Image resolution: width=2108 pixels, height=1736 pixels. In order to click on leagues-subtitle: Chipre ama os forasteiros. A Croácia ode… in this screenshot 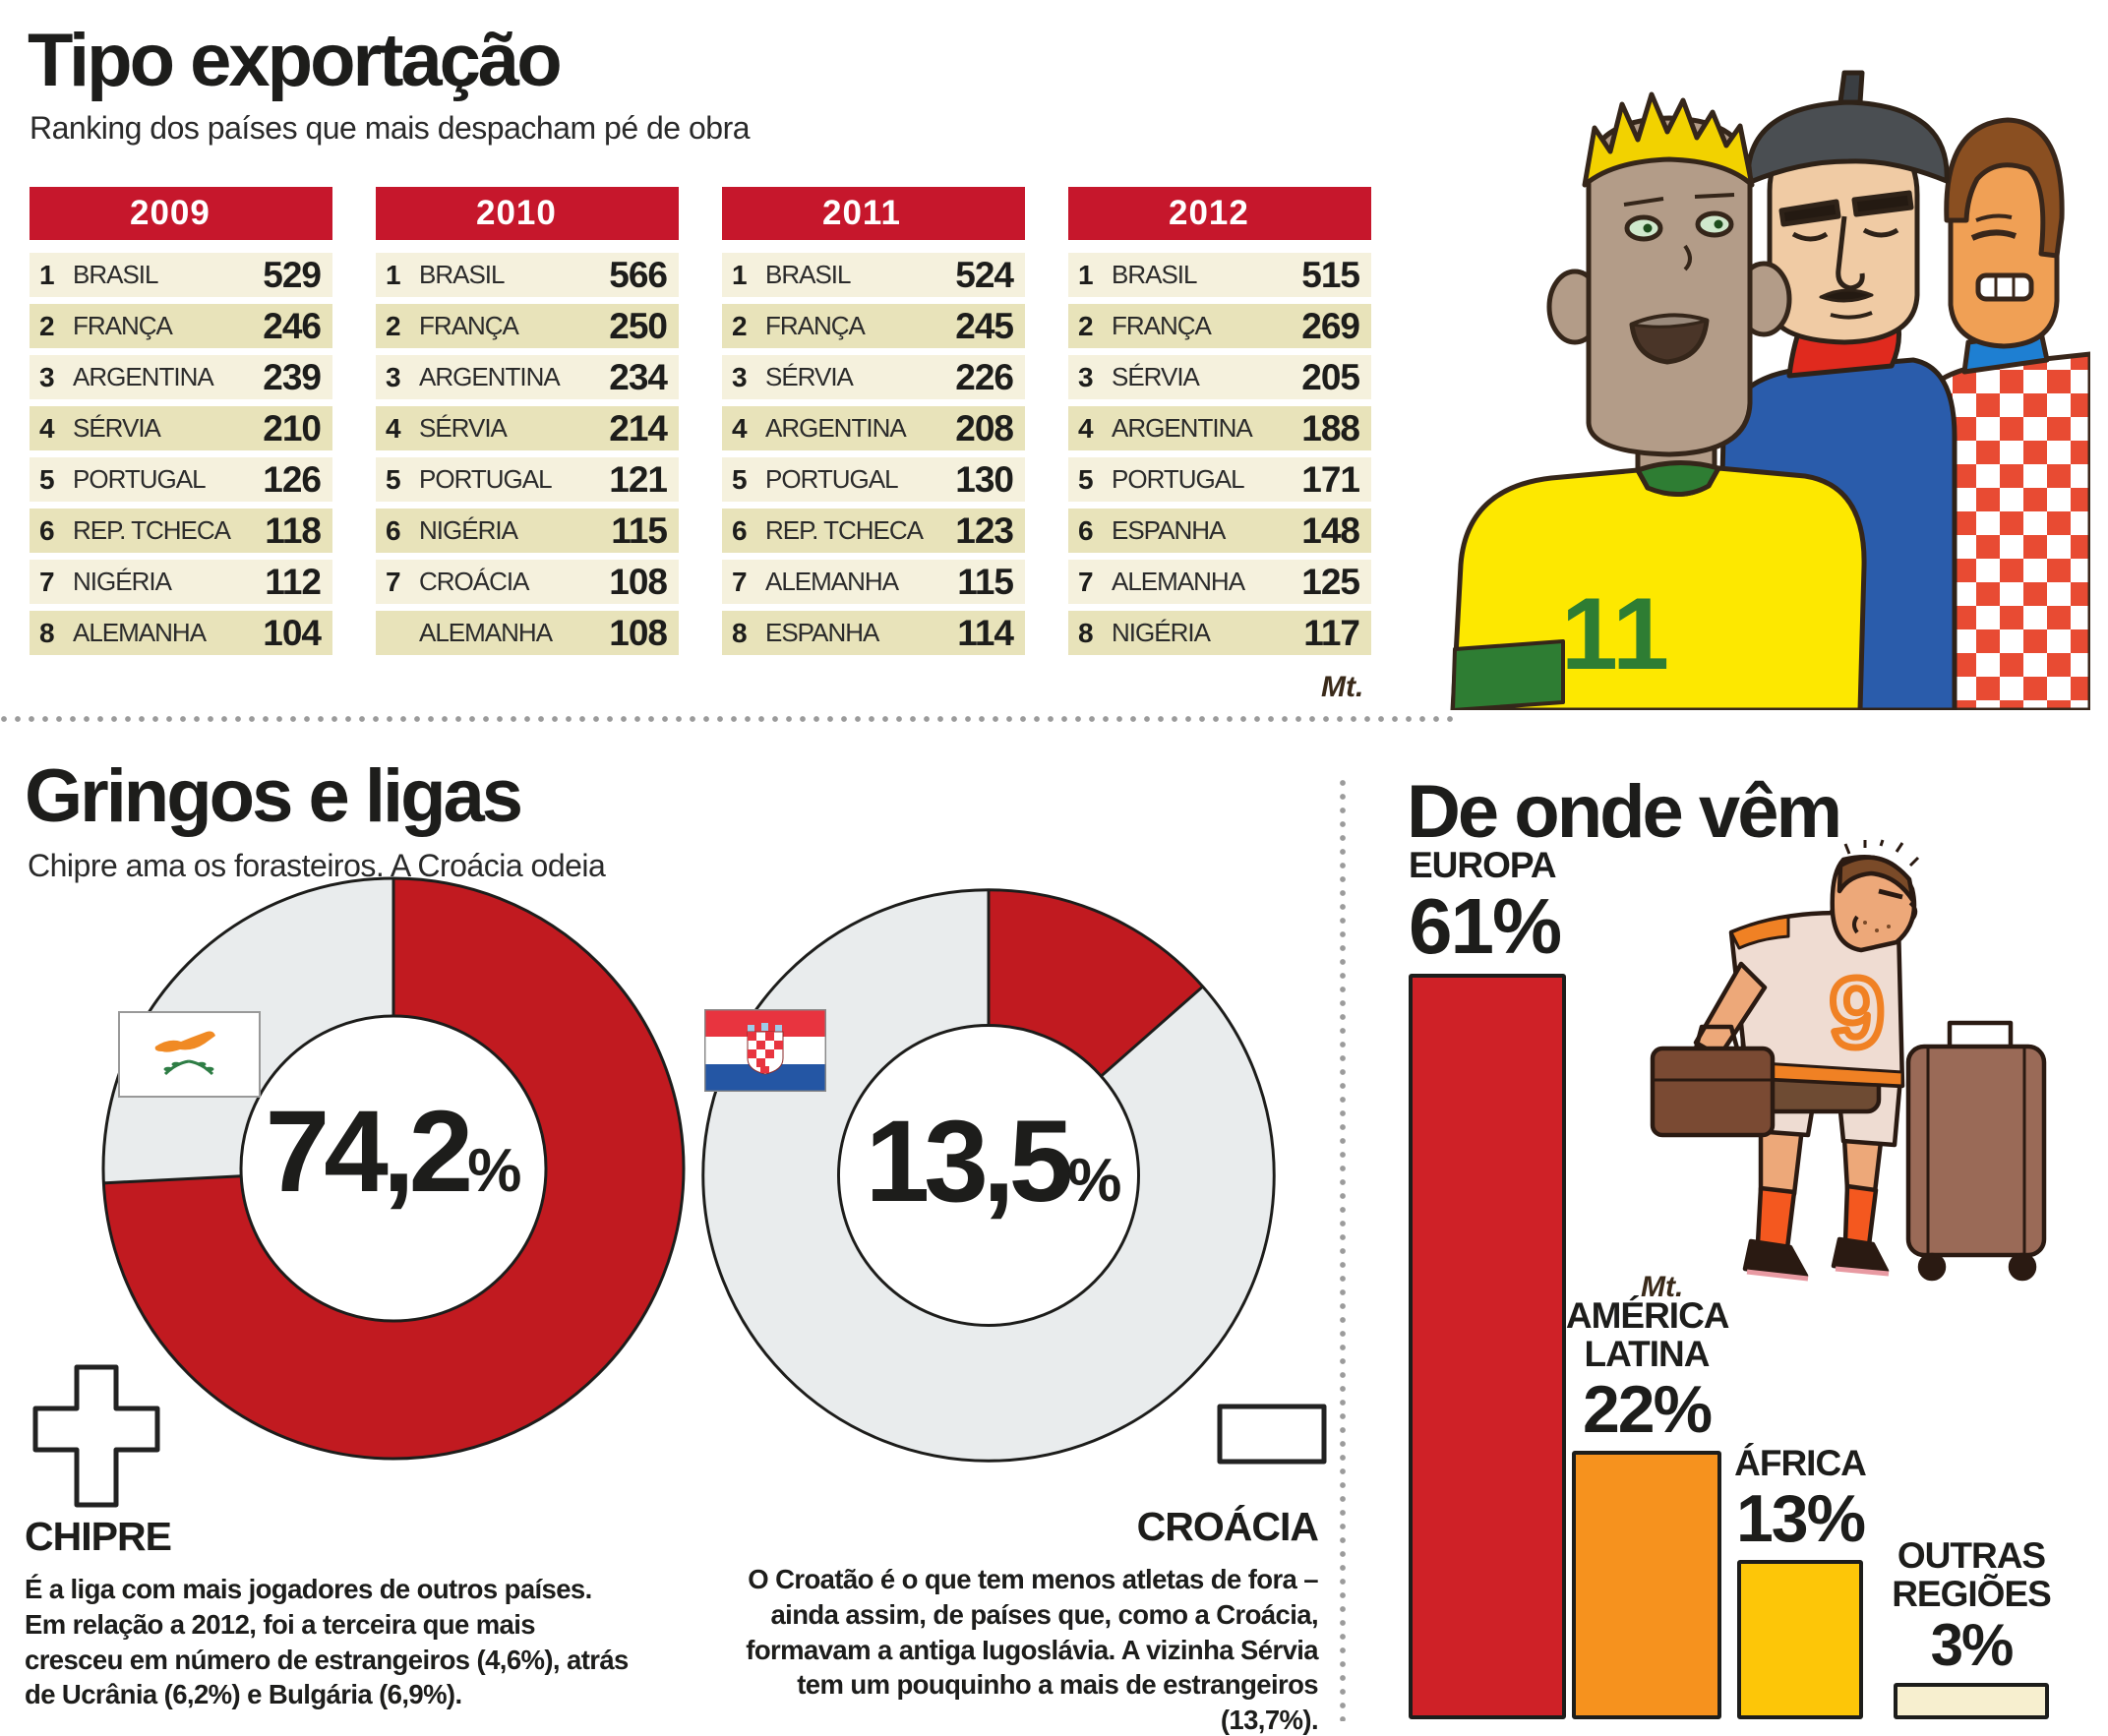, I will do `click(317, 865)`.